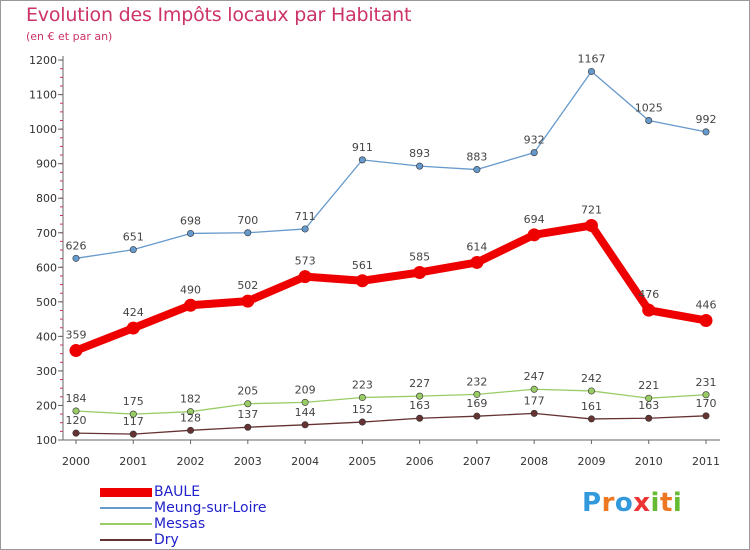 This screenshot has height=550, width=750. Describe the element at coordinates (69, 36) in the screenshot. I see `chart-subtitle: (en € et par an)` at that location.